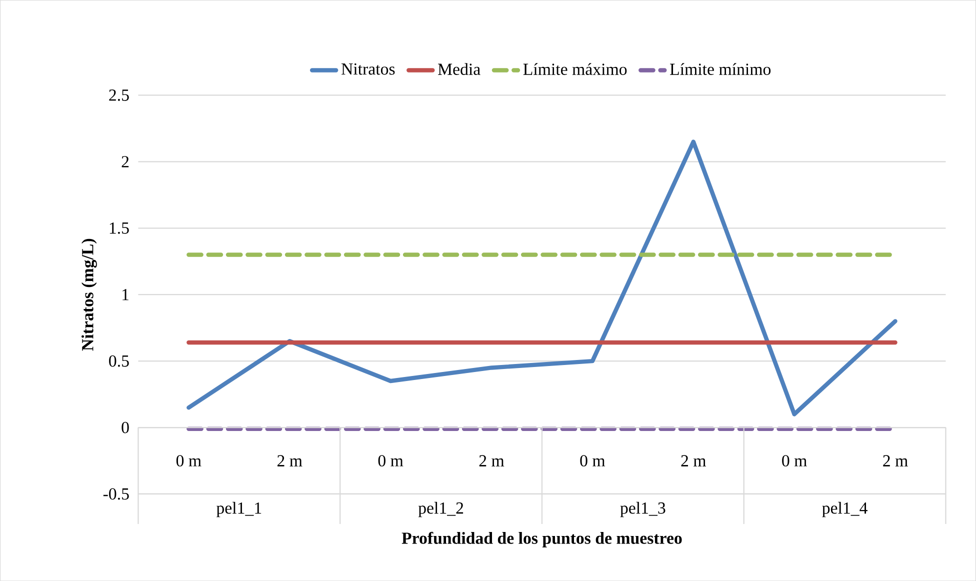  I want to click on text: pel1_4, so click(845, 510).